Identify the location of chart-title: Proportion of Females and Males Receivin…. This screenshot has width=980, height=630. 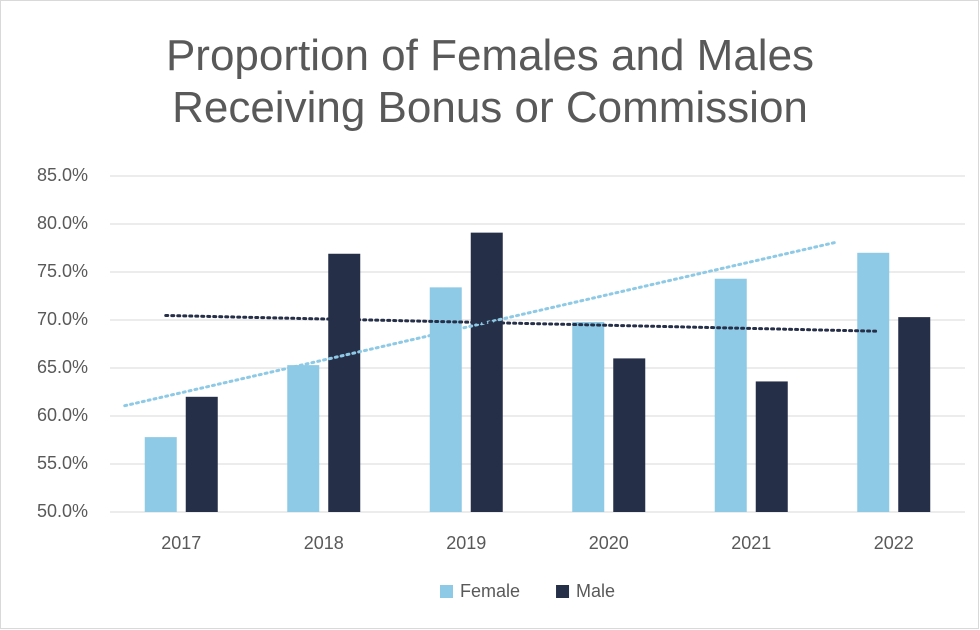
(490, 81).